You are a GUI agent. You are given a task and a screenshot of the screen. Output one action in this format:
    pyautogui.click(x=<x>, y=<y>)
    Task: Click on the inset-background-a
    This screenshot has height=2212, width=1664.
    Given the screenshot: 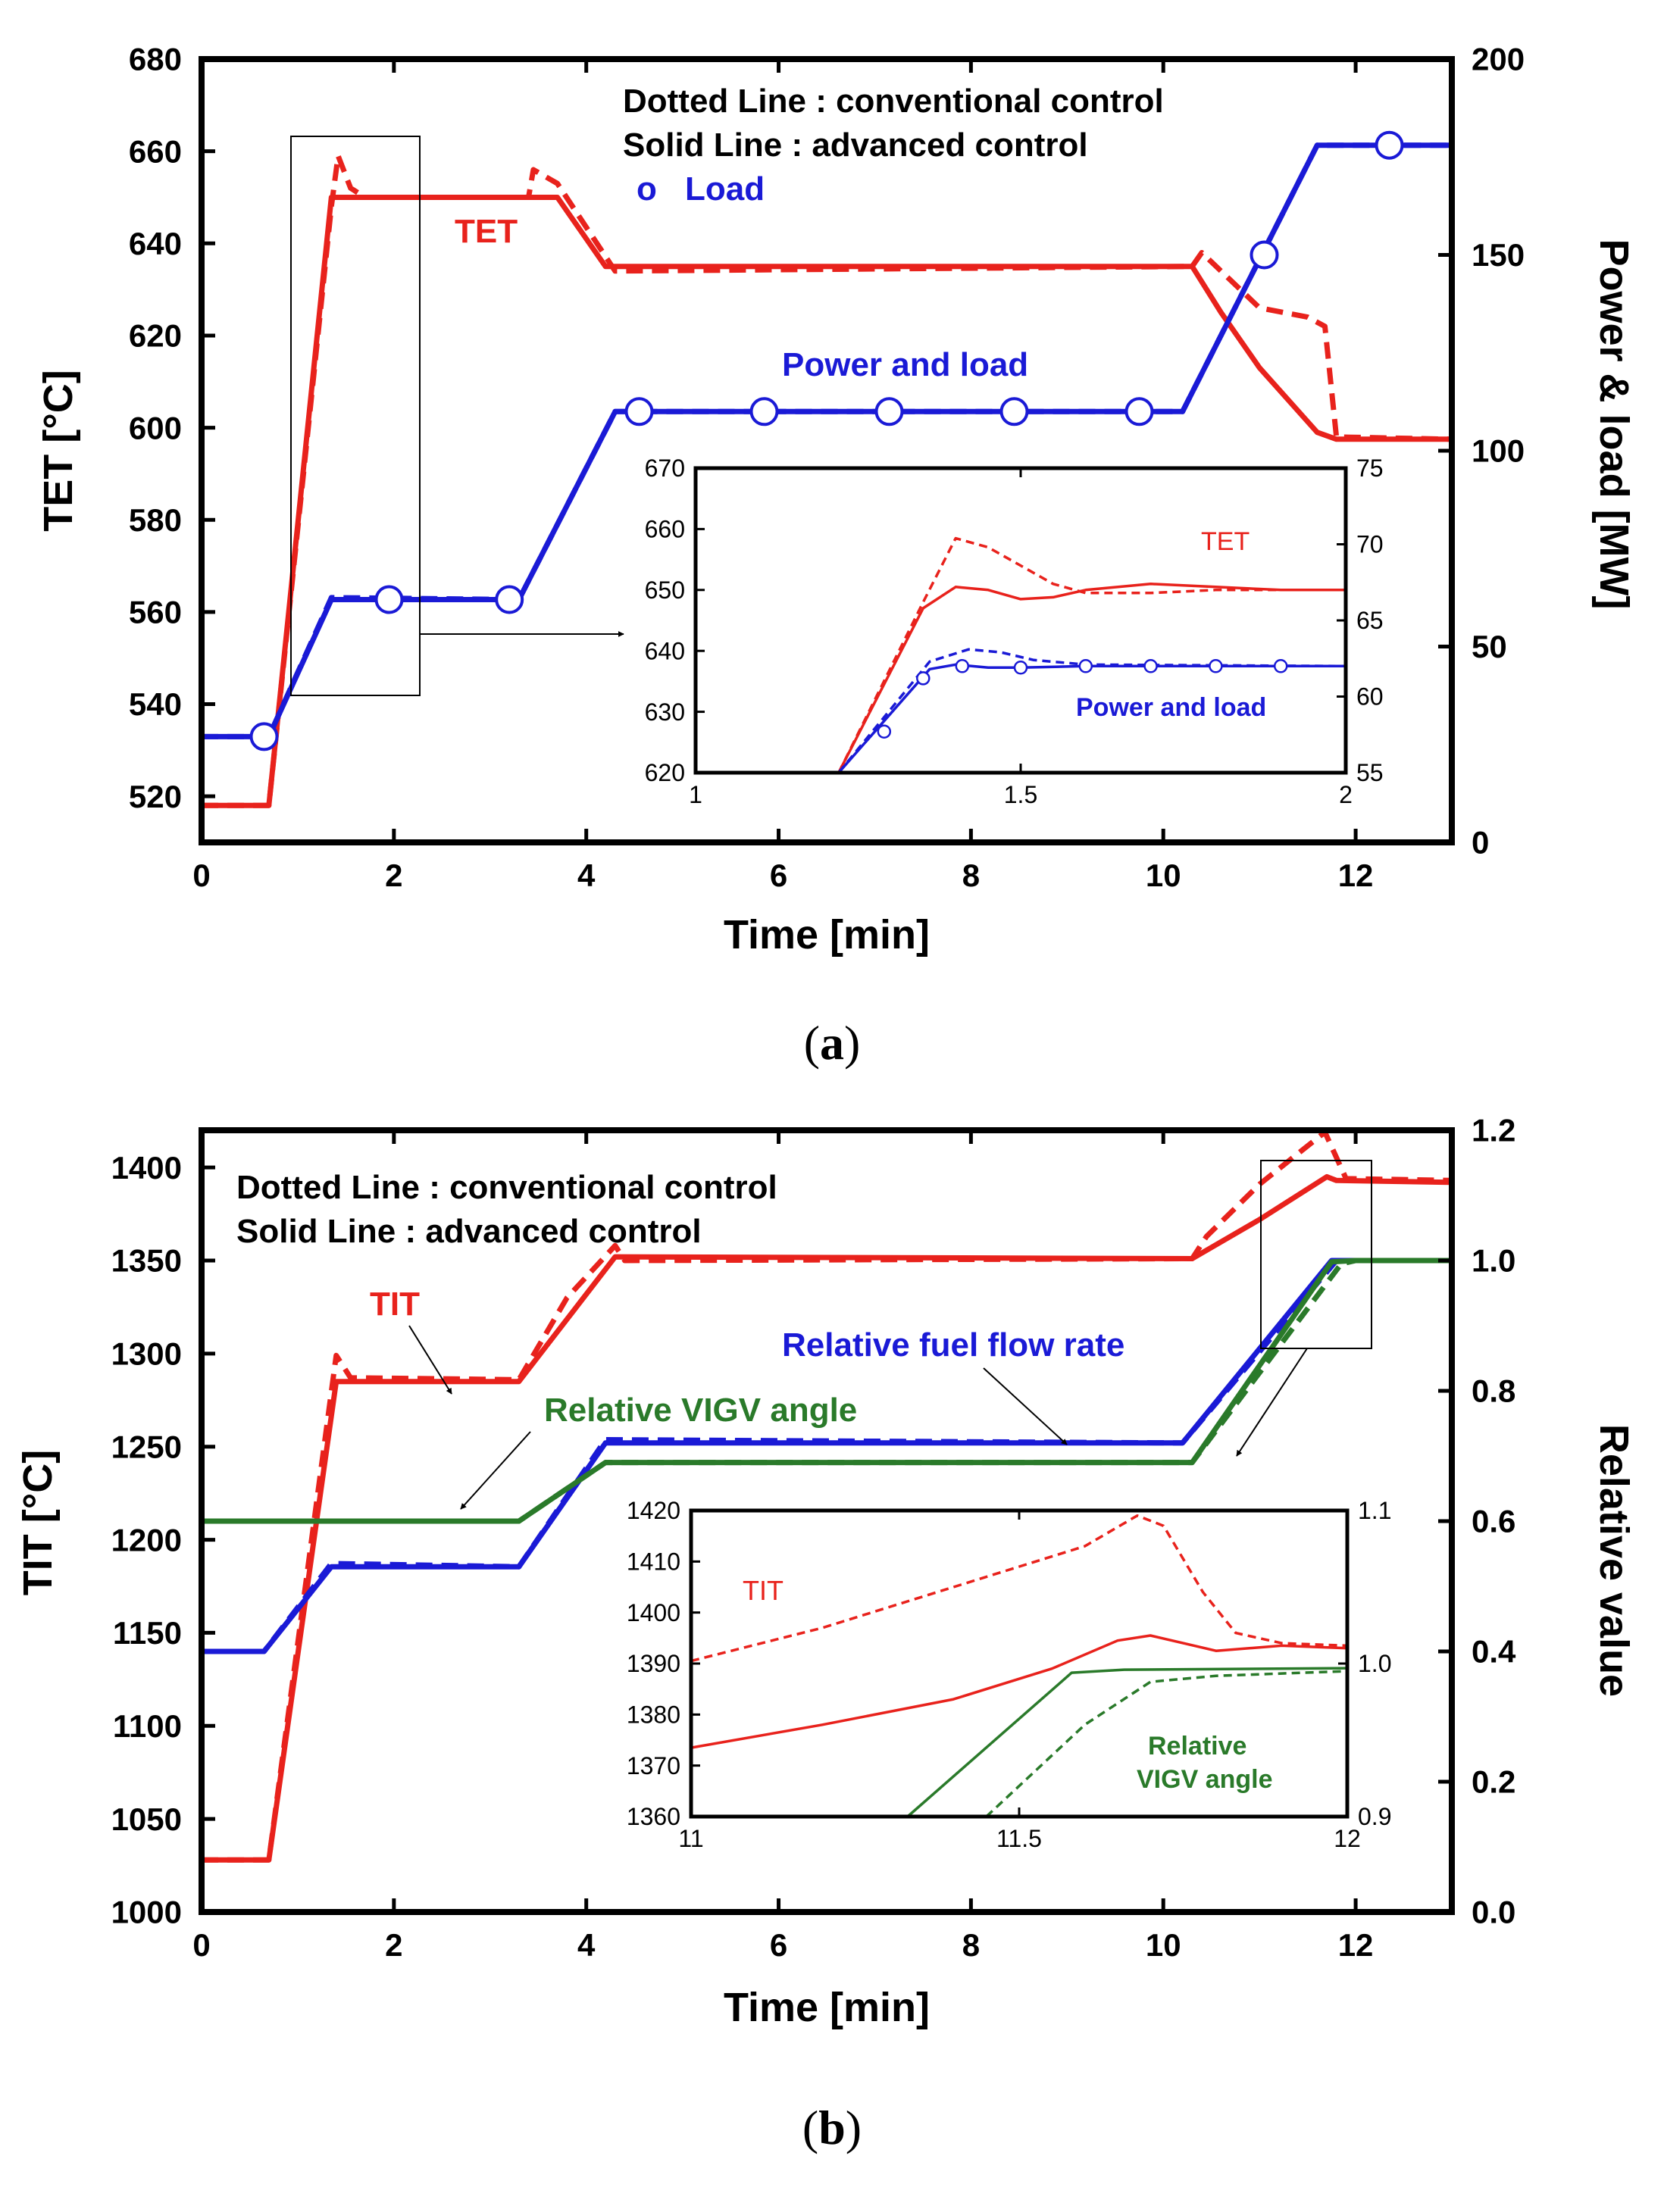 What is the action you would take?
    pyautogui.click(x=1021, y=621)
    